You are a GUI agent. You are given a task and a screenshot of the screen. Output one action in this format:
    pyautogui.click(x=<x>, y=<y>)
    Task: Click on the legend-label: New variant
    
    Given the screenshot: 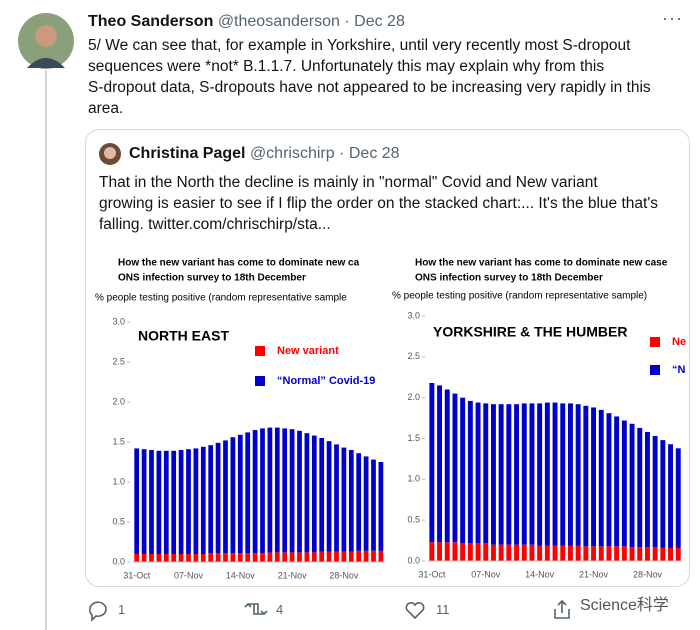 What is the action you would take?
    pyautogui.click(x=308, y=351)
    